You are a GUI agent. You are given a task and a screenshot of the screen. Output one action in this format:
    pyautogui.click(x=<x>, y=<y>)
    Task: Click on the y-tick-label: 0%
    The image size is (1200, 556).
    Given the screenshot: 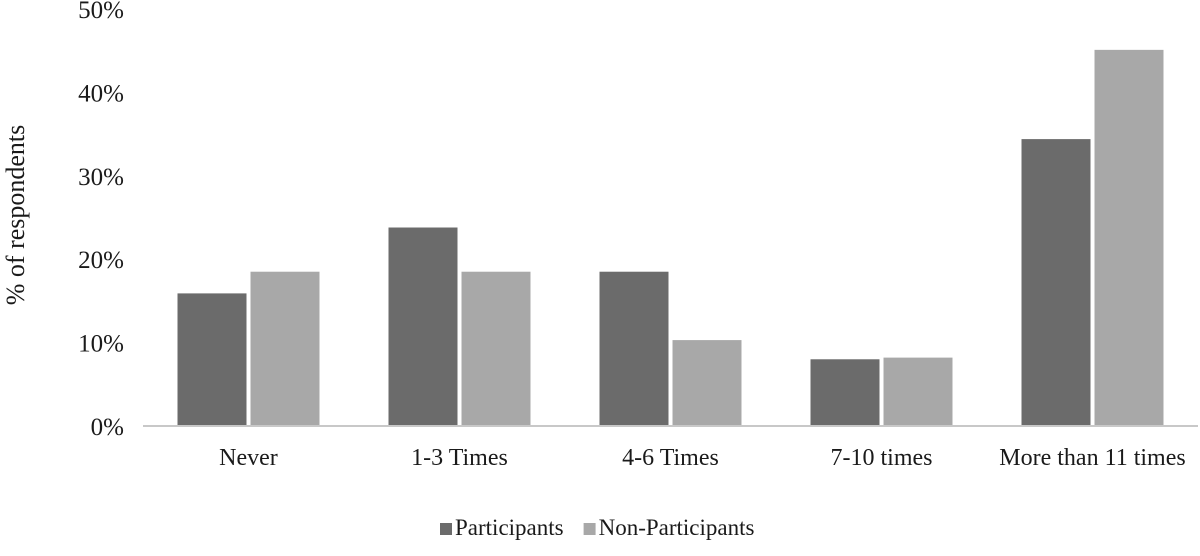 What is the action you would take?
    pyautogui.click(x=107, y=427)
    